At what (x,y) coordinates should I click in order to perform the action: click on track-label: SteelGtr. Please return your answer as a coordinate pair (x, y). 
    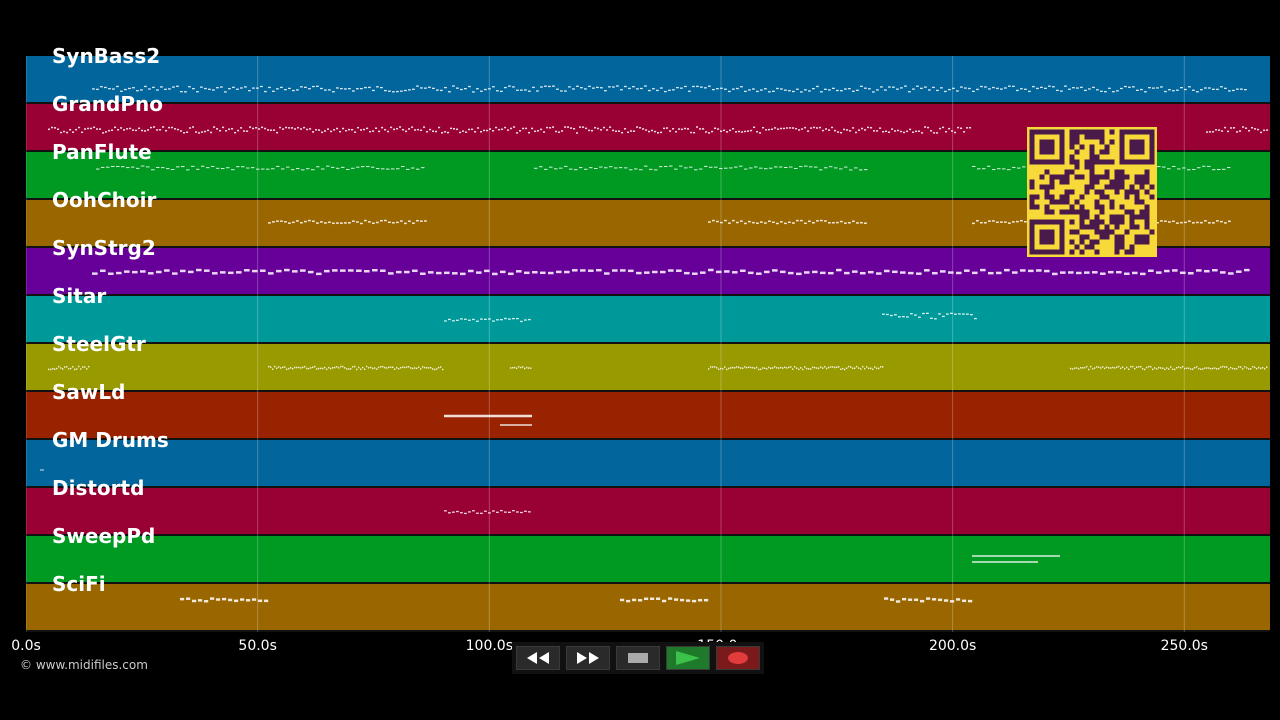
    Looking at the image, I should click on (99, 344).